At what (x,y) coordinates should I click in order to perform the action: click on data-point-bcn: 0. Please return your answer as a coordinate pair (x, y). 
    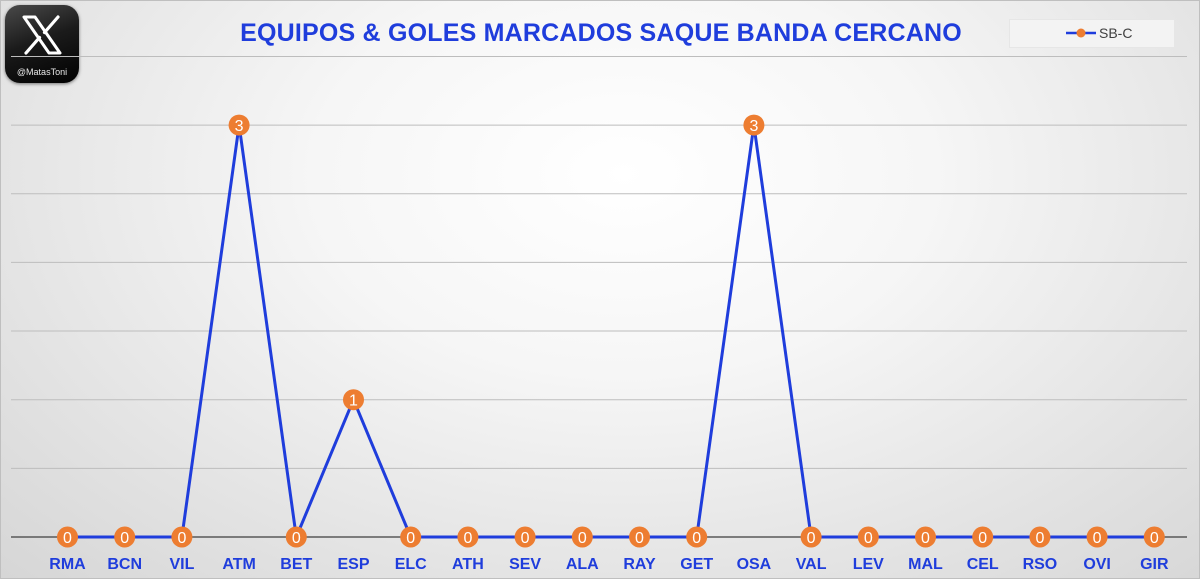
    Looking at the image, I should click on (125, 537).